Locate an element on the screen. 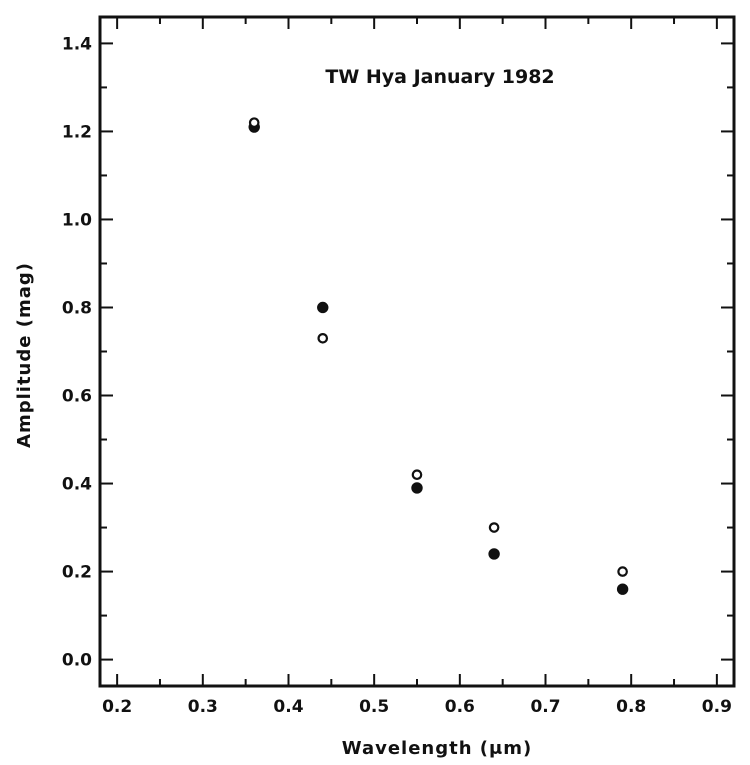 The height and width of the screenshot is (765, 750). x-tick-label: 0.2 is located at coordinates (117, 707).